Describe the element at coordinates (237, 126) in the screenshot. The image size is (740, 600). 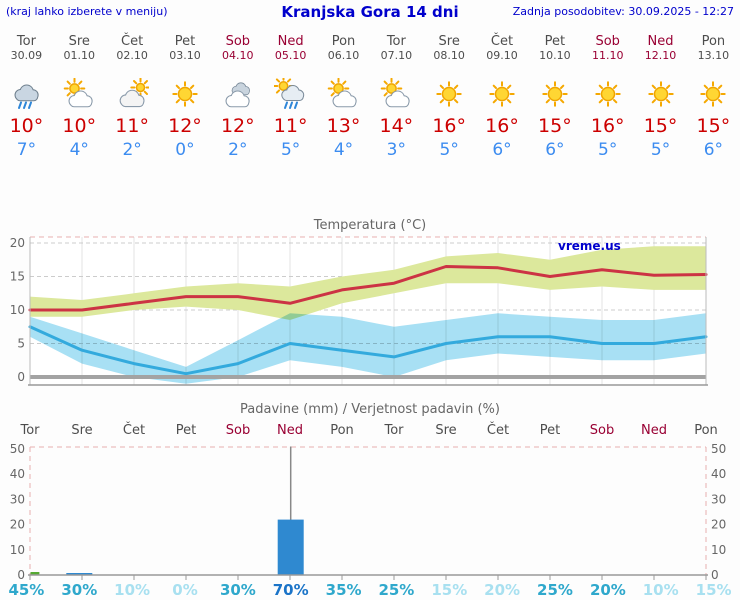
I see `max-temperature: 12°` at that location.